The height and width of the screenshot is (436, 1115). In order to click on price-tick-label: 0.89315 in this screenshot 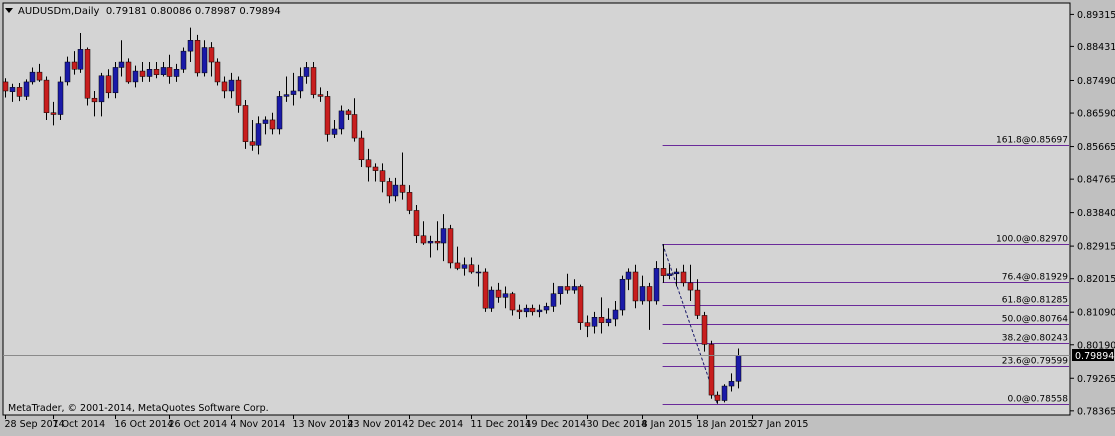, I will do `click(1096, 15)`.